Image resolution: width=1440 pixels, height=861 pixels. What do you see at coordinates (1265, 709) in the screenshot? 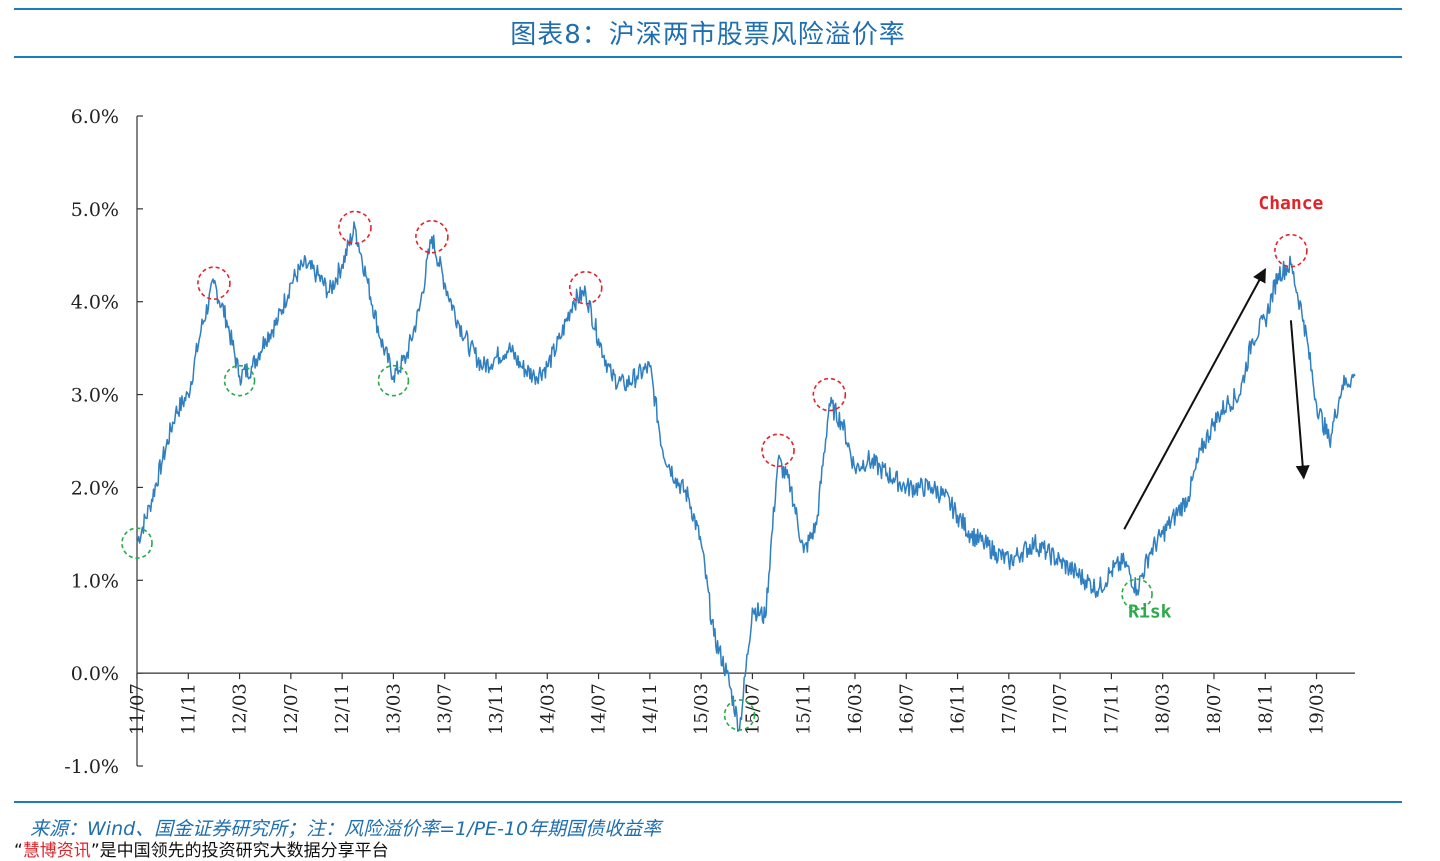
I see `x-tick-label: 18/11` at bounding box center [1265, 709].